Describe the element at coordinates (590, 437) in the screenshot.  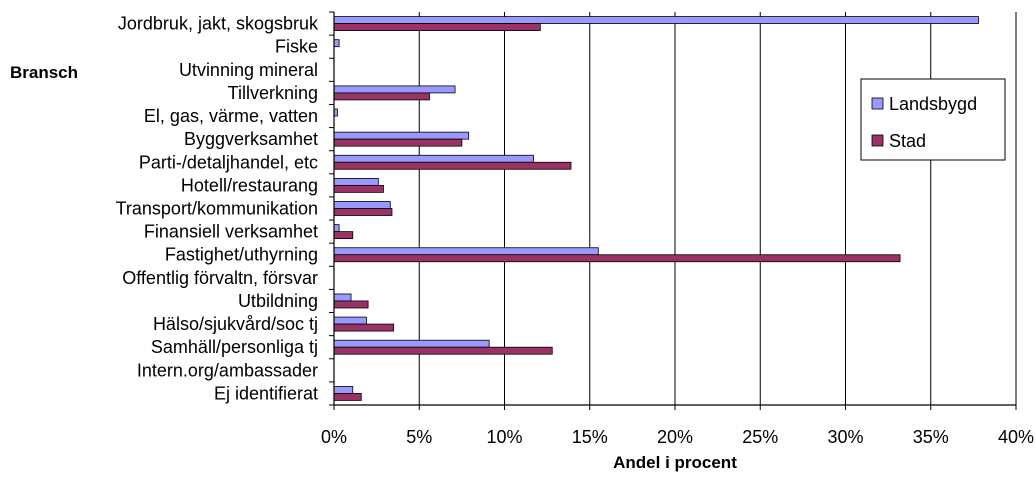
I see `x-tick-label: 15%` at that location.